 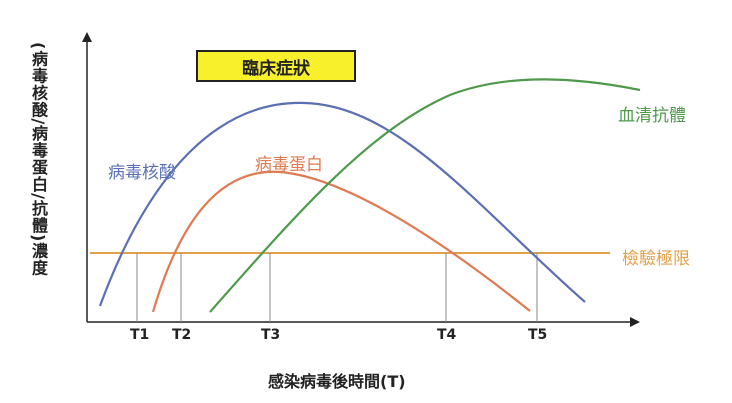 What do you see at coordinates (656, 259) in the screenshot?
I see `detection-limit-label: 檢驗極限` at bounding box center [656, 259].